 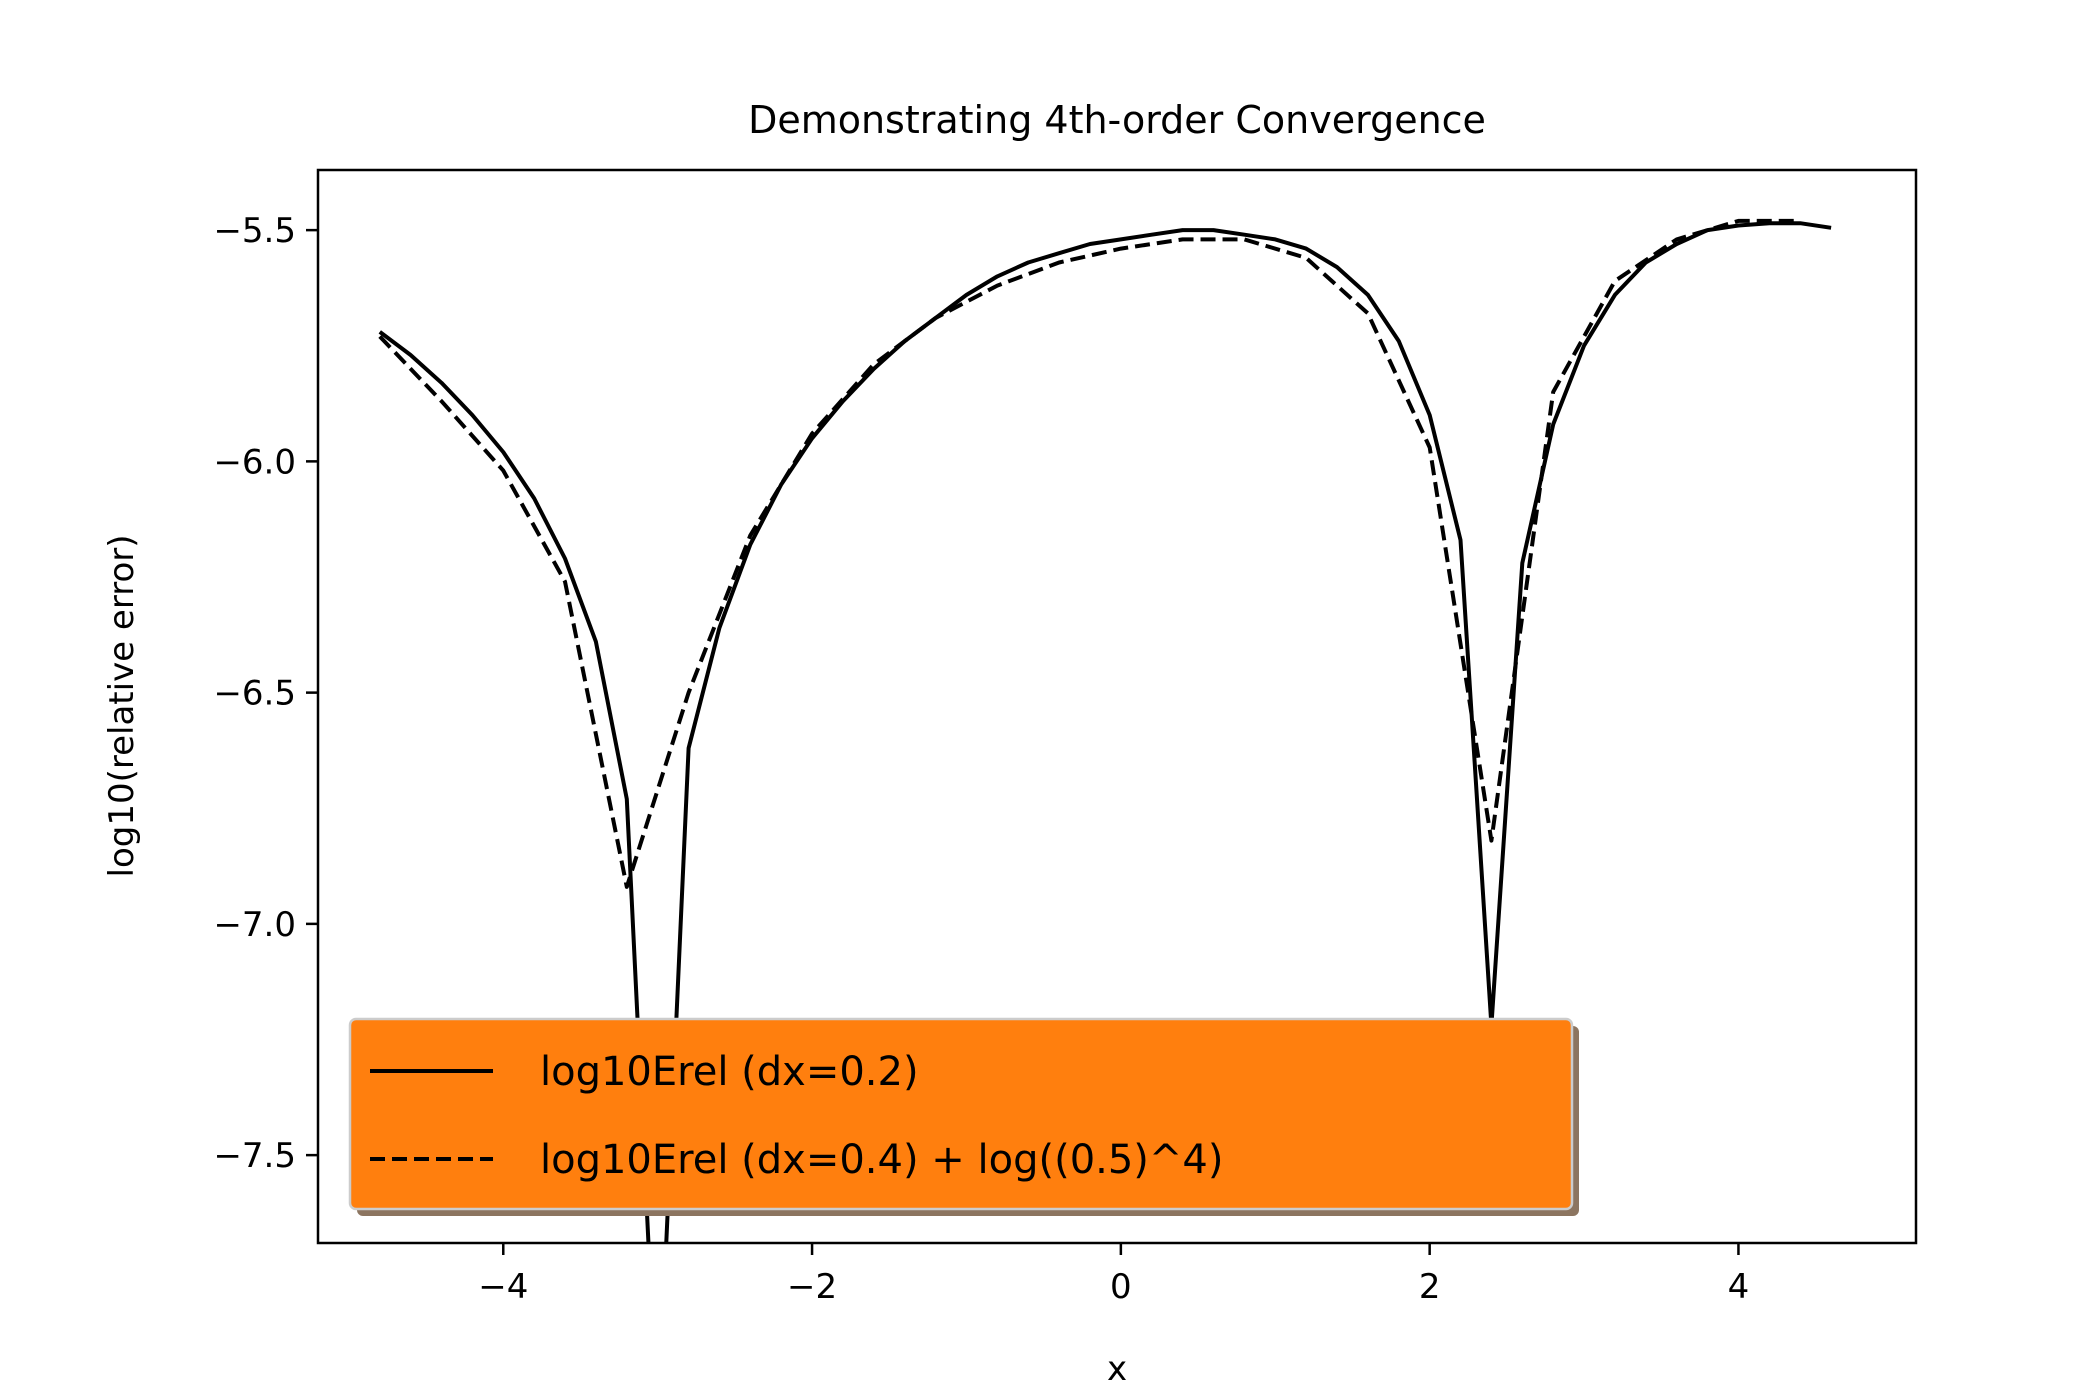 I want to click on x-axis-label: x, so click(x=1117, y=1369).